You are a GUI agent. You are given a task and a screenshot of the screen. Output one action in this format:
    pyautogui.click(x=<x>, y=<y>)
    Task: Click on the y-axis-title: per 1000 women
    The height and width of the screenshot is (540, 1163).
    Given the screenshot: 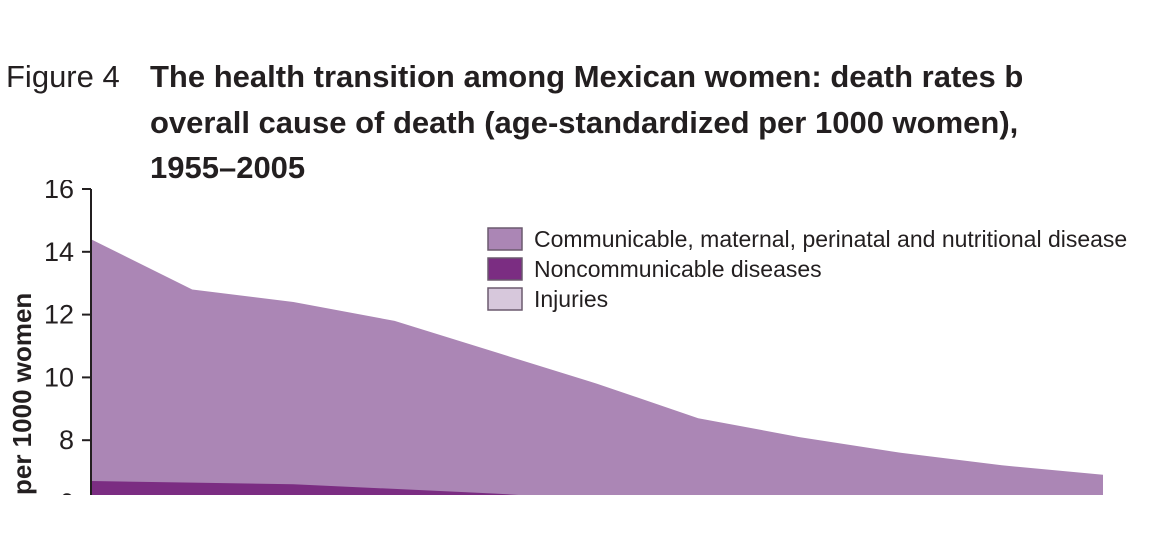 What is the action you would take?
    pyautogui.click(x=22, y=394)
    